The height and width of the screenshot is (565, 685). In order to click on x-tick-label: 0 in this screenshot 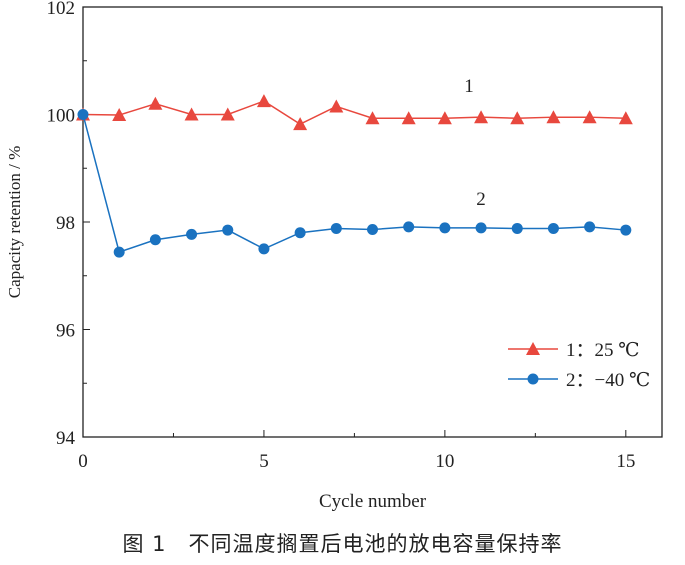, I will do `click(83, 461)`.